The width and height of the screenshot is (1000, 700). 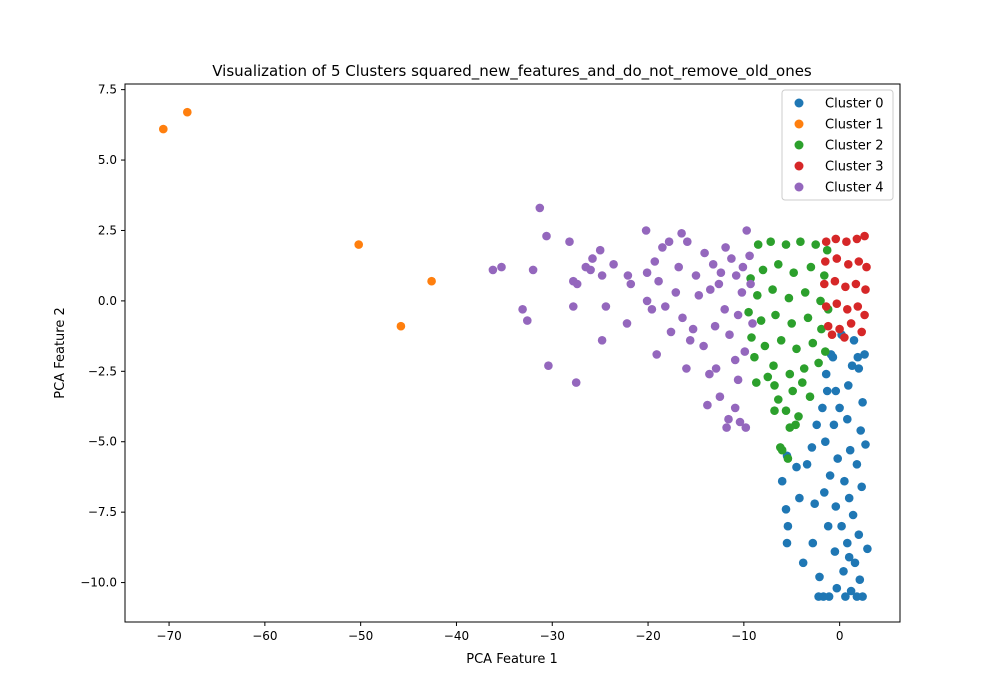 I want to click on y-tick-label: −2.5, so click(x=102, y=371).